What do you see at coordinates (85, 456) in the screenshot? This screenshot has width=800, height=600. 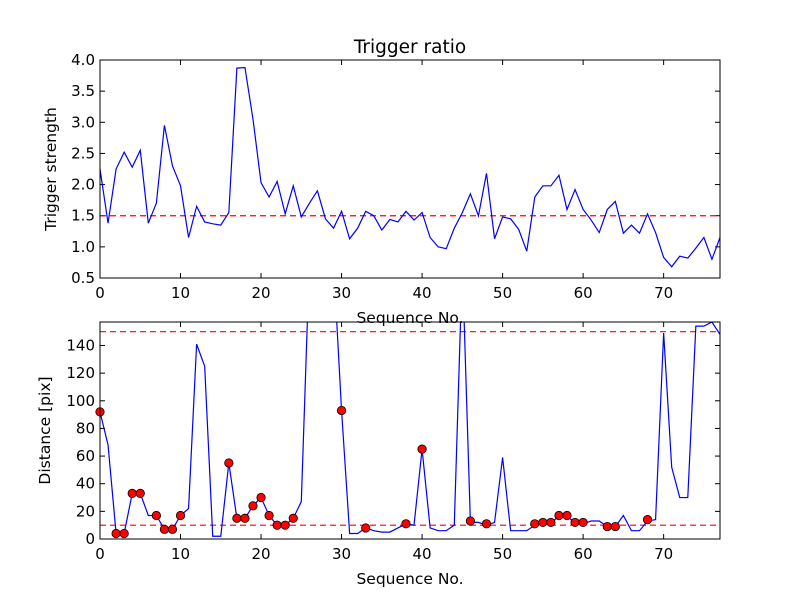 I see `y-tick-label: 60` at bounding box center [85, 456].